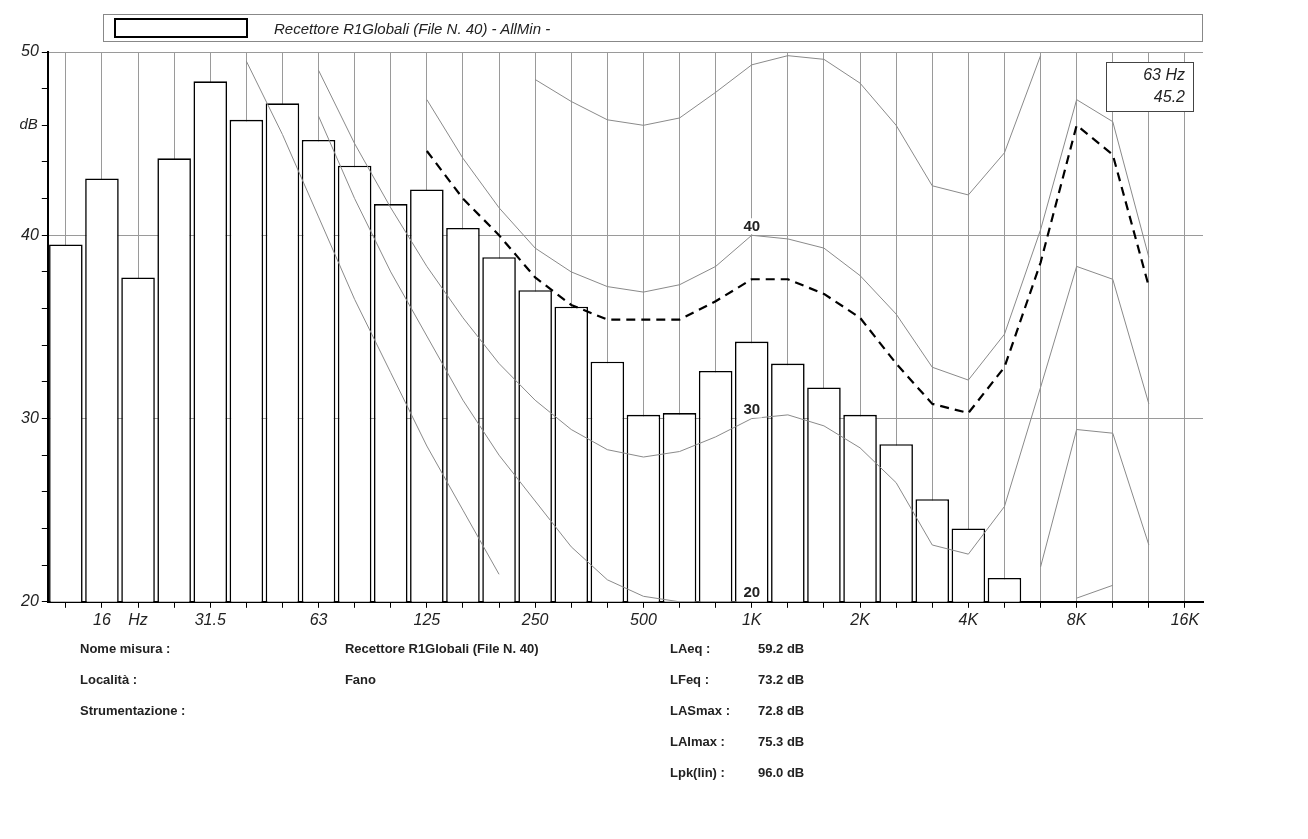 The image size is (1308, 839). I want to click on x-tick-label: 4K, so click(969, 619).